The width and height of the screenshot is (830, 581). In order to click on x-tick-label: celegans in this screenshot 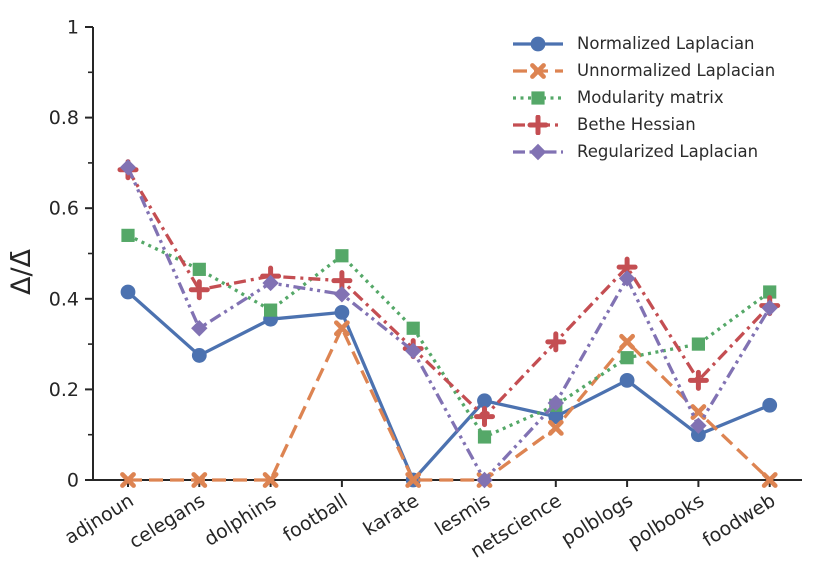, I will do `click(167, 522)`.